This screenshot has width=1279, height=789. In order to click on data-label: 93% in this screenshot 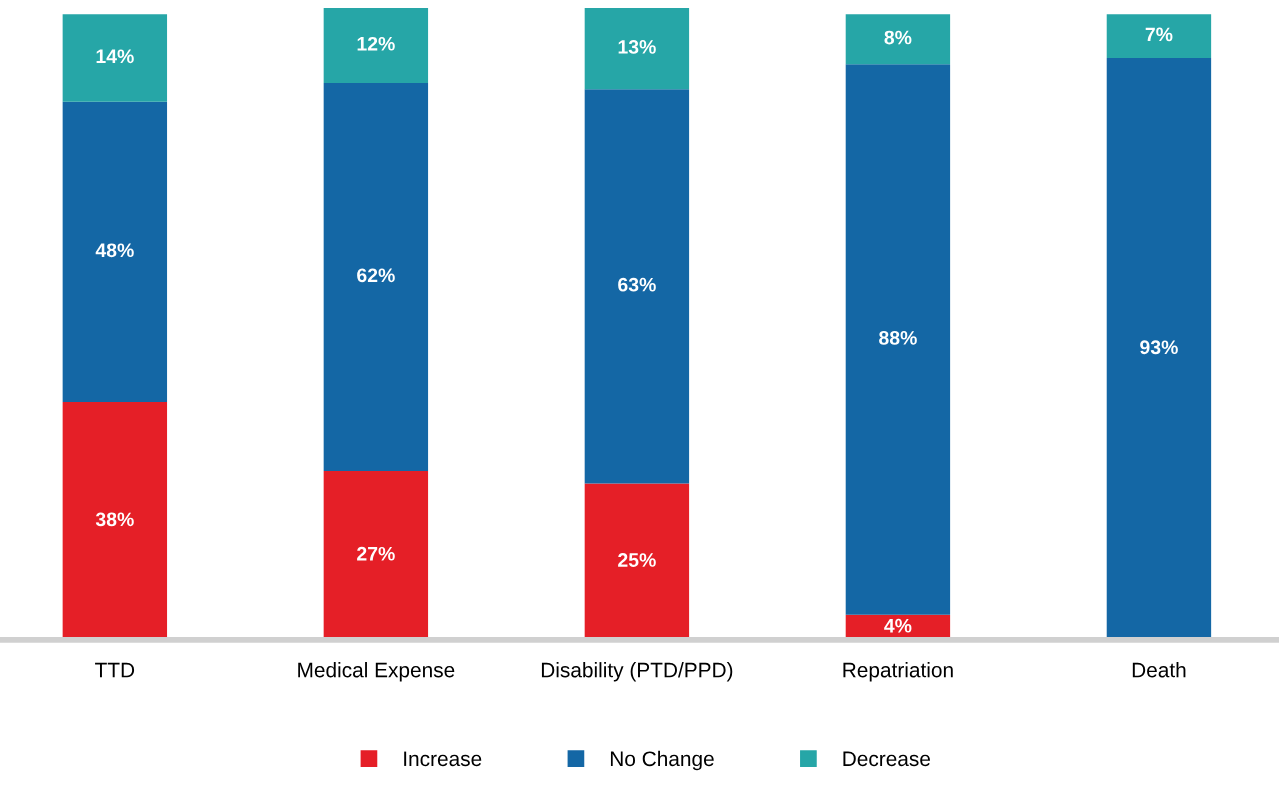, I will do `click(1159, 347)`.